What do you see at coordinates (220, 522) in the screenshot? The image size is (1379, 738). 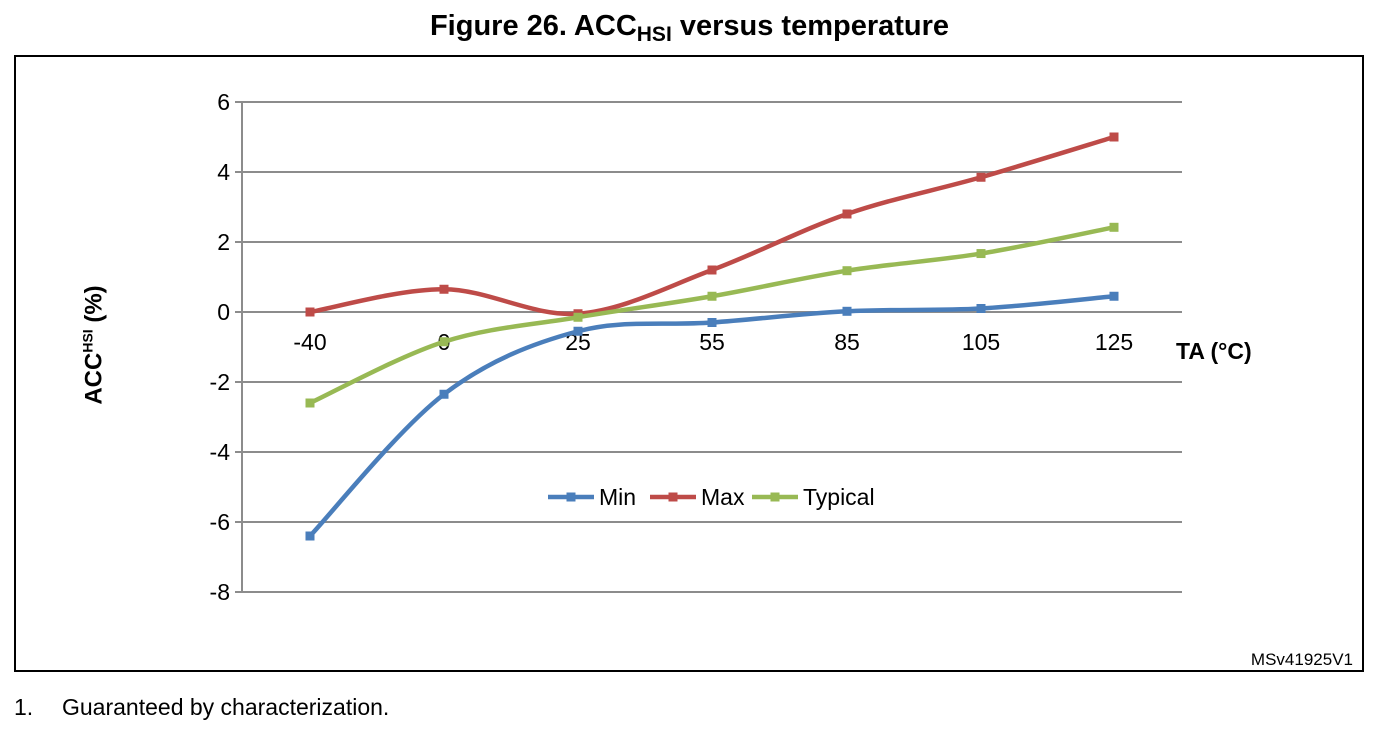 I see `y-tick-label: -6` at bounding box center [220, 522].